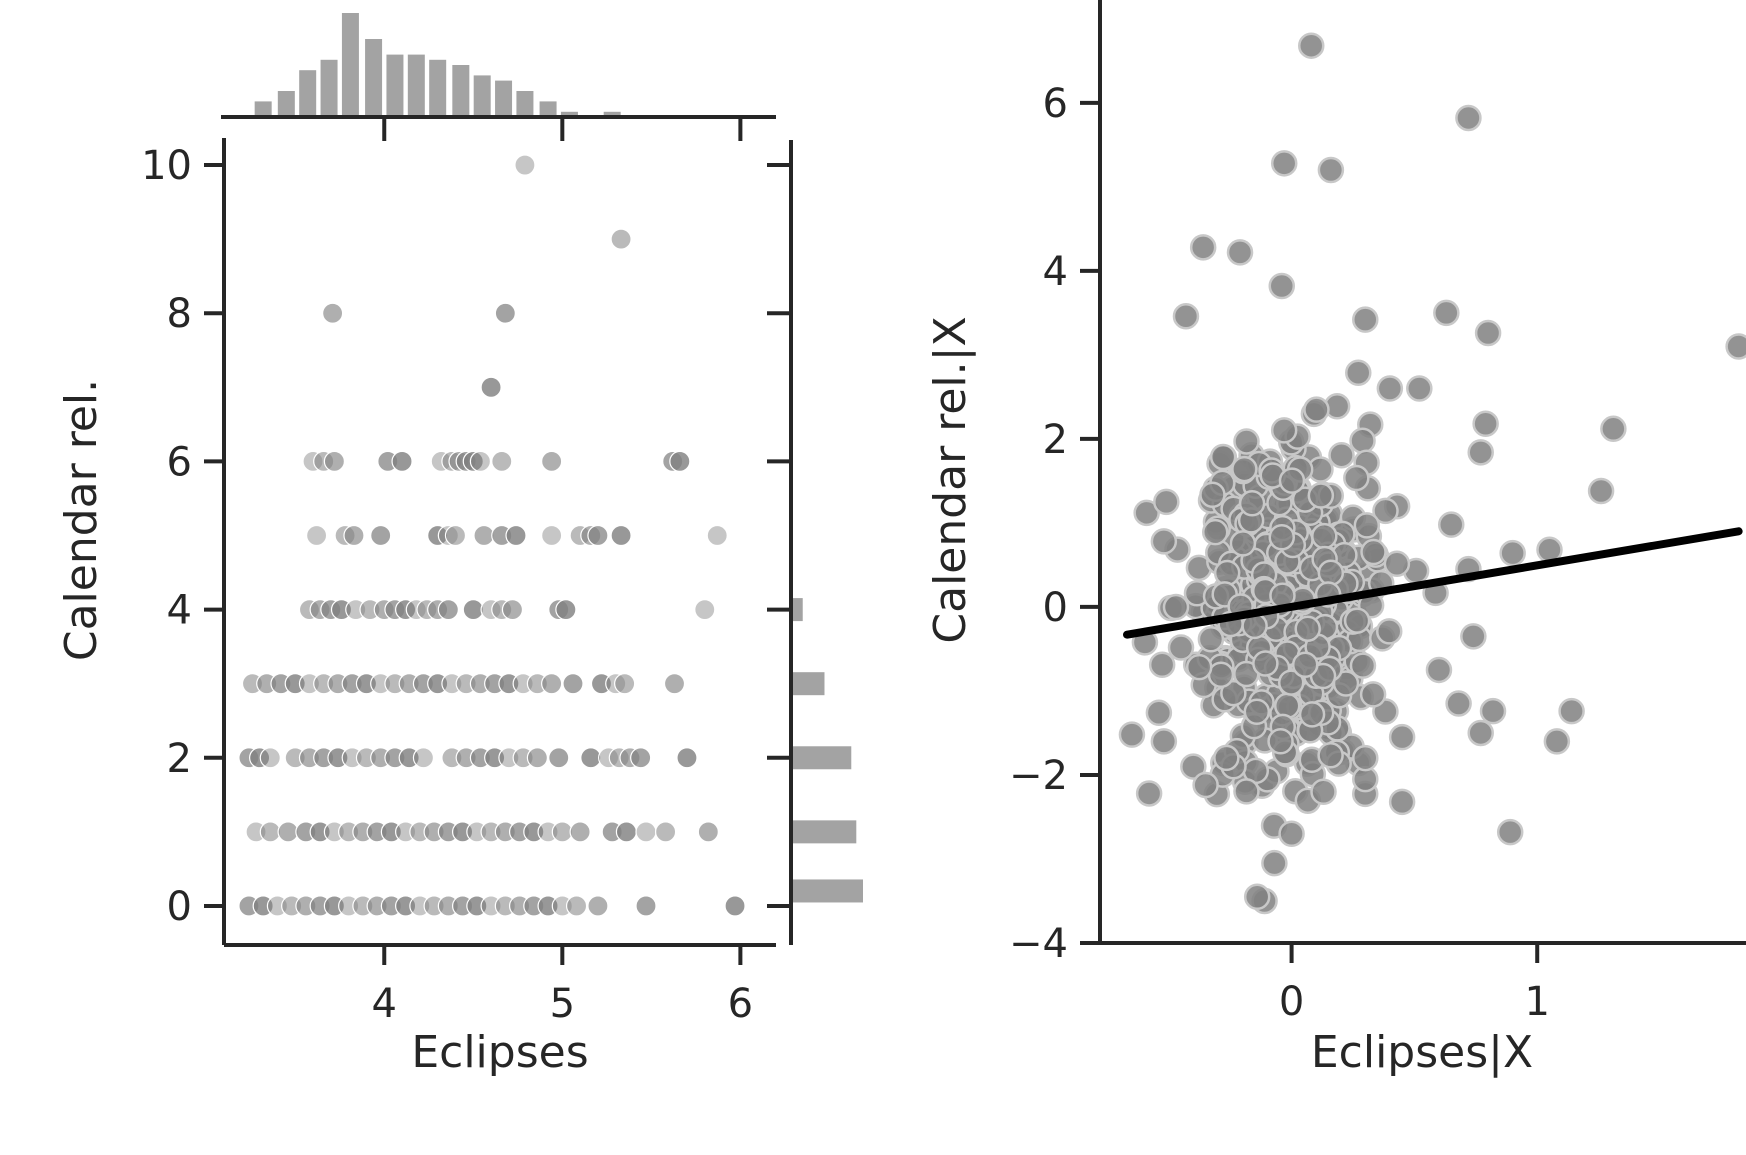 This screenshot has height=1155, width=1746. I want to click on x-axis-label: Eclipses|X, so click(1422, 1052).